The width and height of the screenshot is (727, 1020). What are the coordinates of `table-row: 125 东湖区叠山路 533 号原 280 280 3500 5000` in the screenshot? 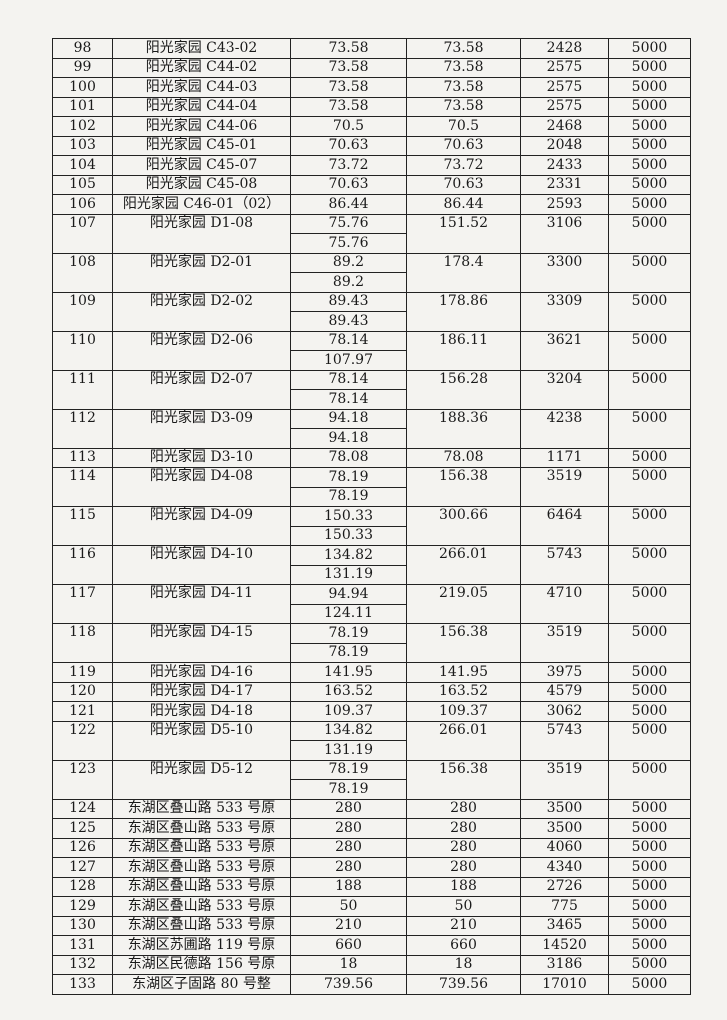 It's located at (371, 828).